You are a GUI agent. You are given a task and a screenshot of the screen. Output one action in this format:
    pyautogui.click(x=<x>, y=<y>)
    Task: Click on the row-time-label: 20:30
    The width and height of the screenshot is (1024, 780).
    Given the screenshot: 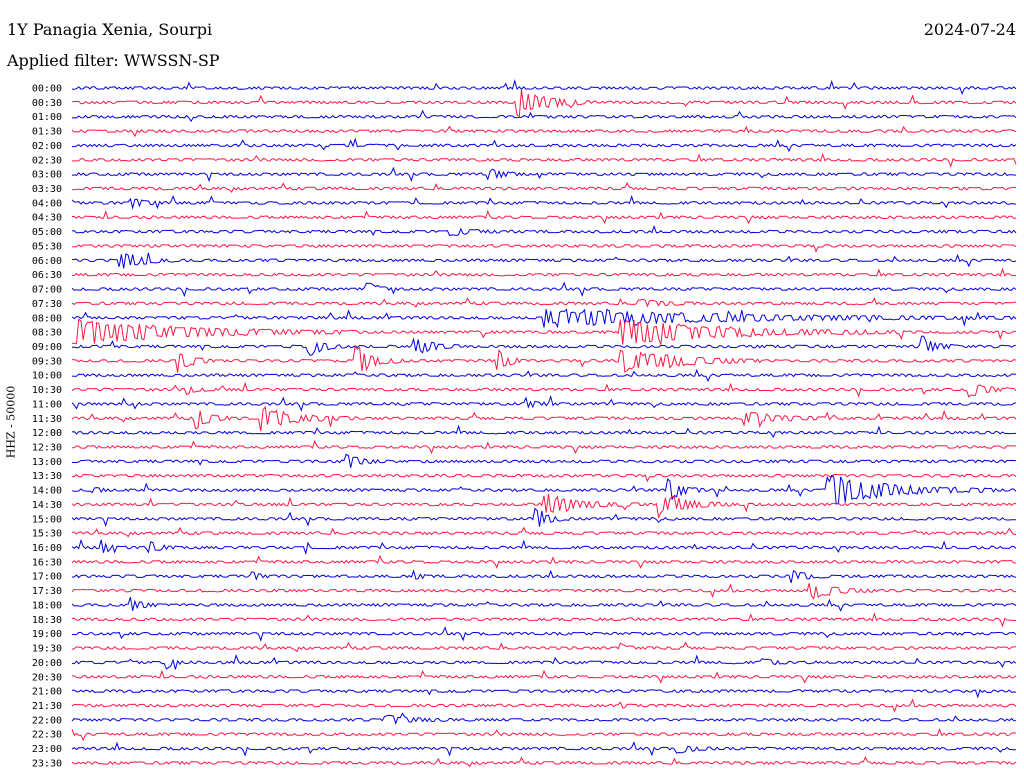 What is the action you would take?
    pyautogui.click(x=47, y=677)
    